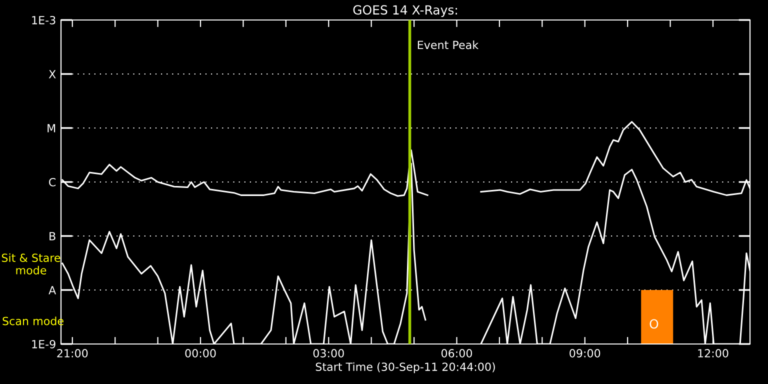 The width and height of the screenshot is (768, 384). What do you see at coordinates (405, 11) in the screenshot?
I see `chart-title: GOES 14 X-Rays:` at bounding box center [405, 11].